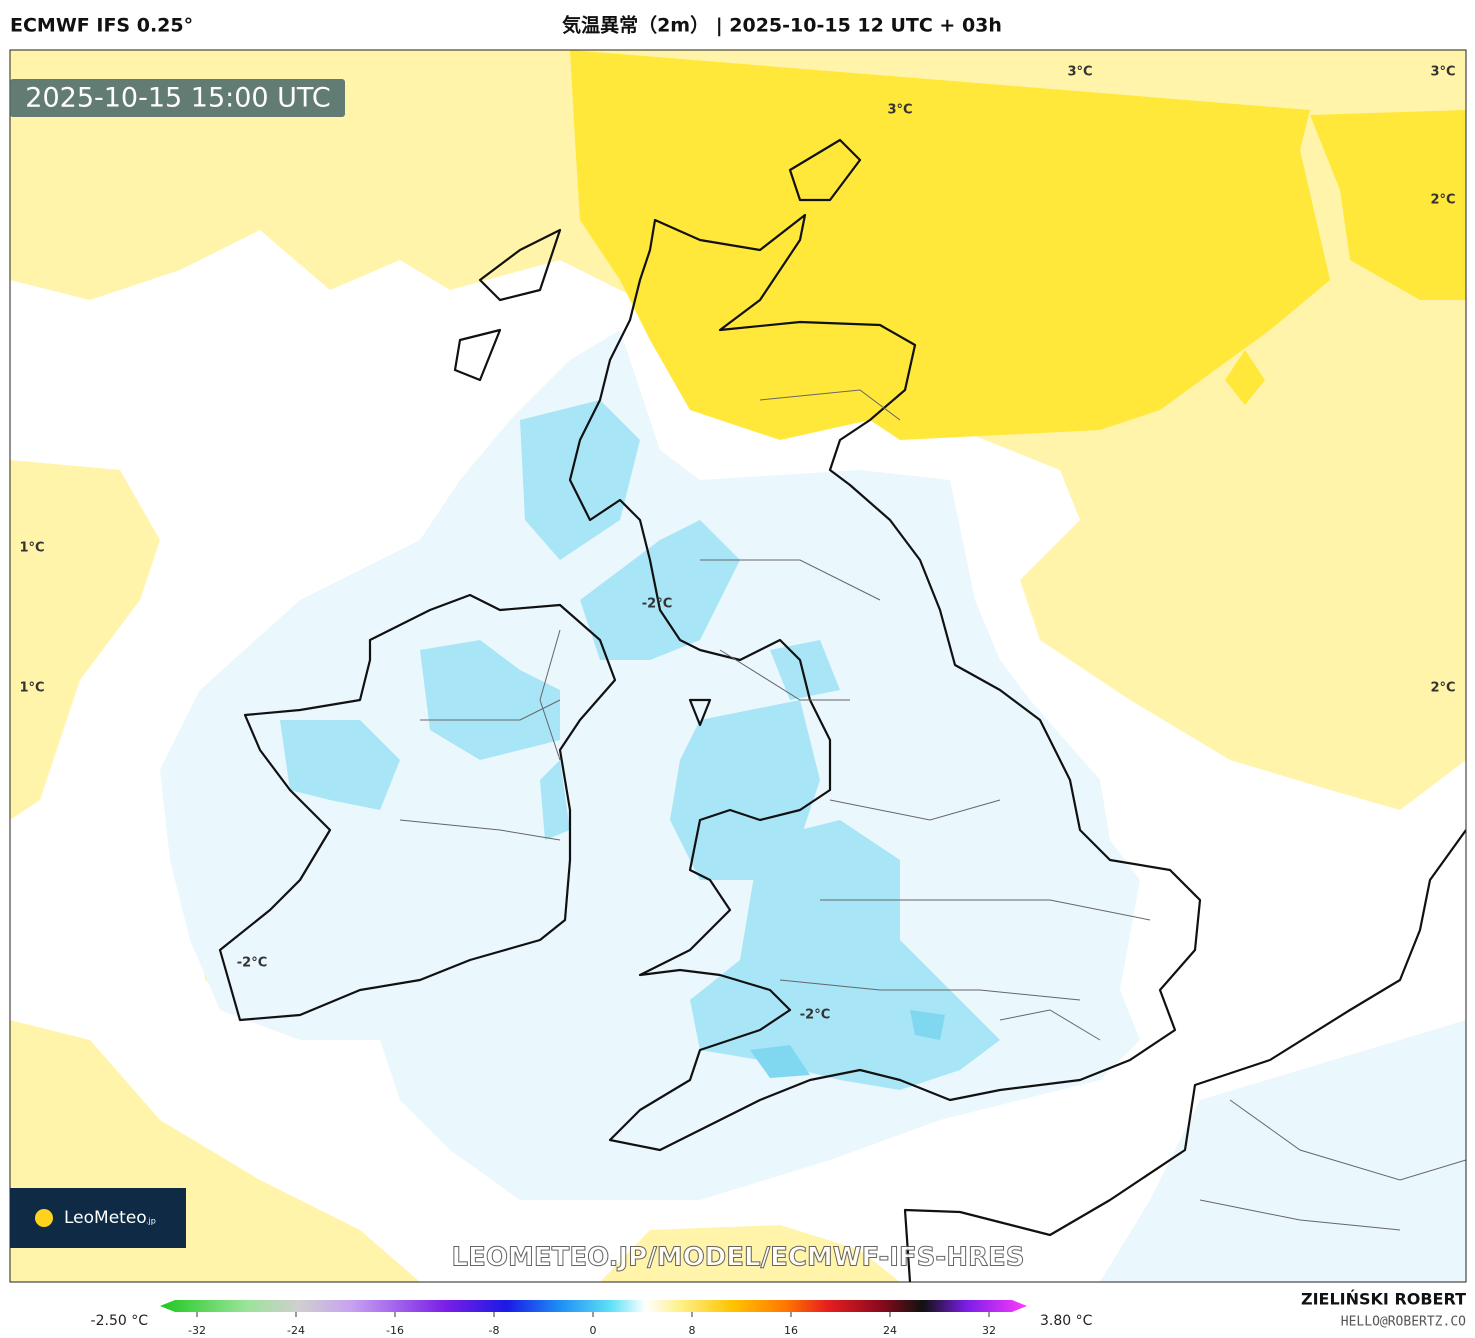 The image size is (1475, 1338). Describe the element at coordinates (1403, 1322) in the screenshot. I see `email: HELLO@ROBERTZ.CO` at that location.